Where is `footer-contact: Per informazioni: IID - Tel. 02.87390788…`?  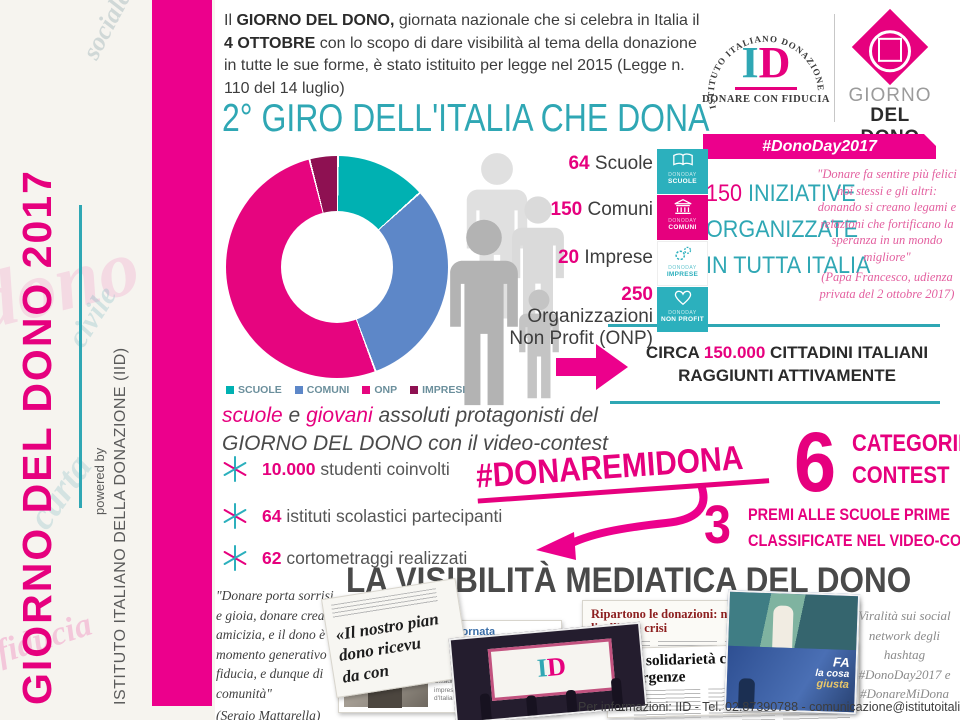 footer-contact: Per informazioni: IID - Tel. 02.87390788… is located at coordinates (769, 707).